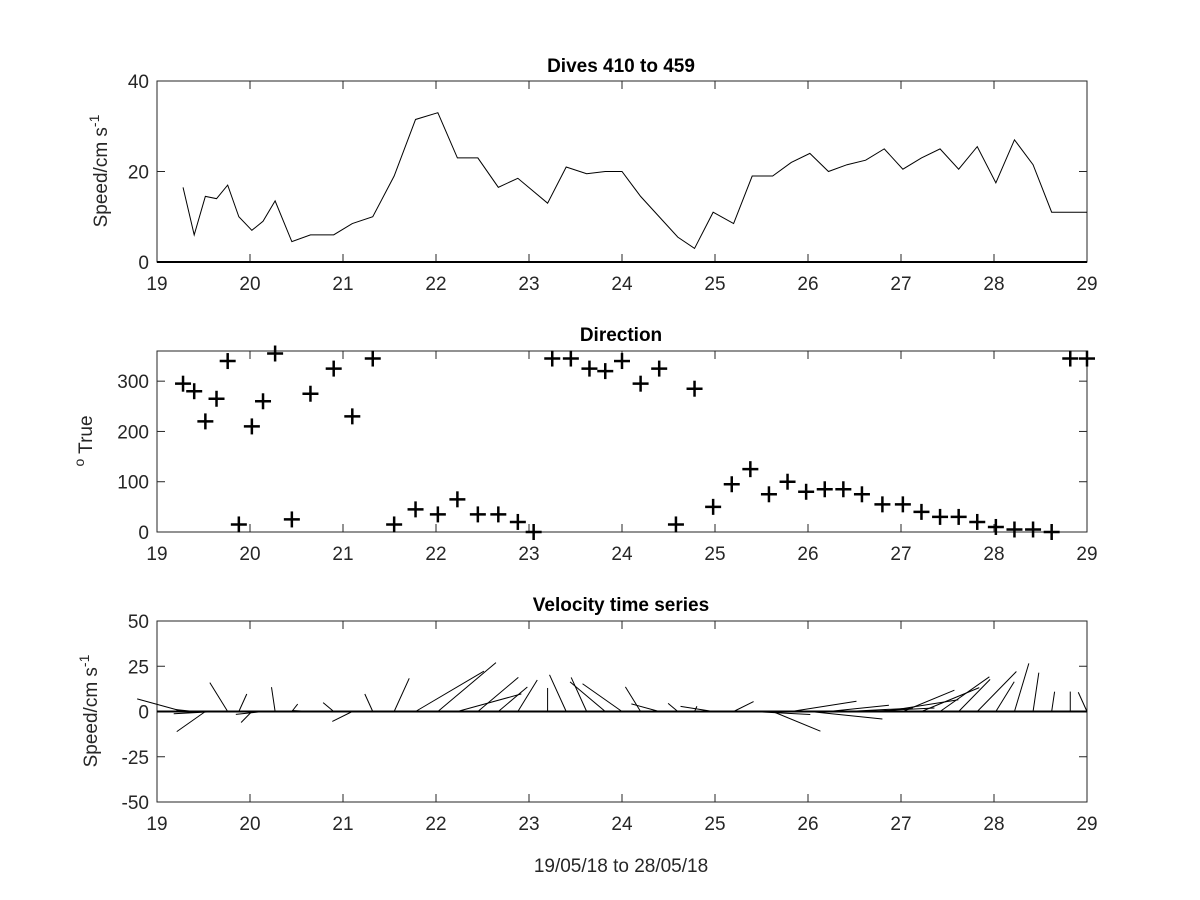 This screenshot has height=900, width=1200. Describe the element at coordinates (135, 758) in the screenshot. I see `y-tick-label: -25` at that location.